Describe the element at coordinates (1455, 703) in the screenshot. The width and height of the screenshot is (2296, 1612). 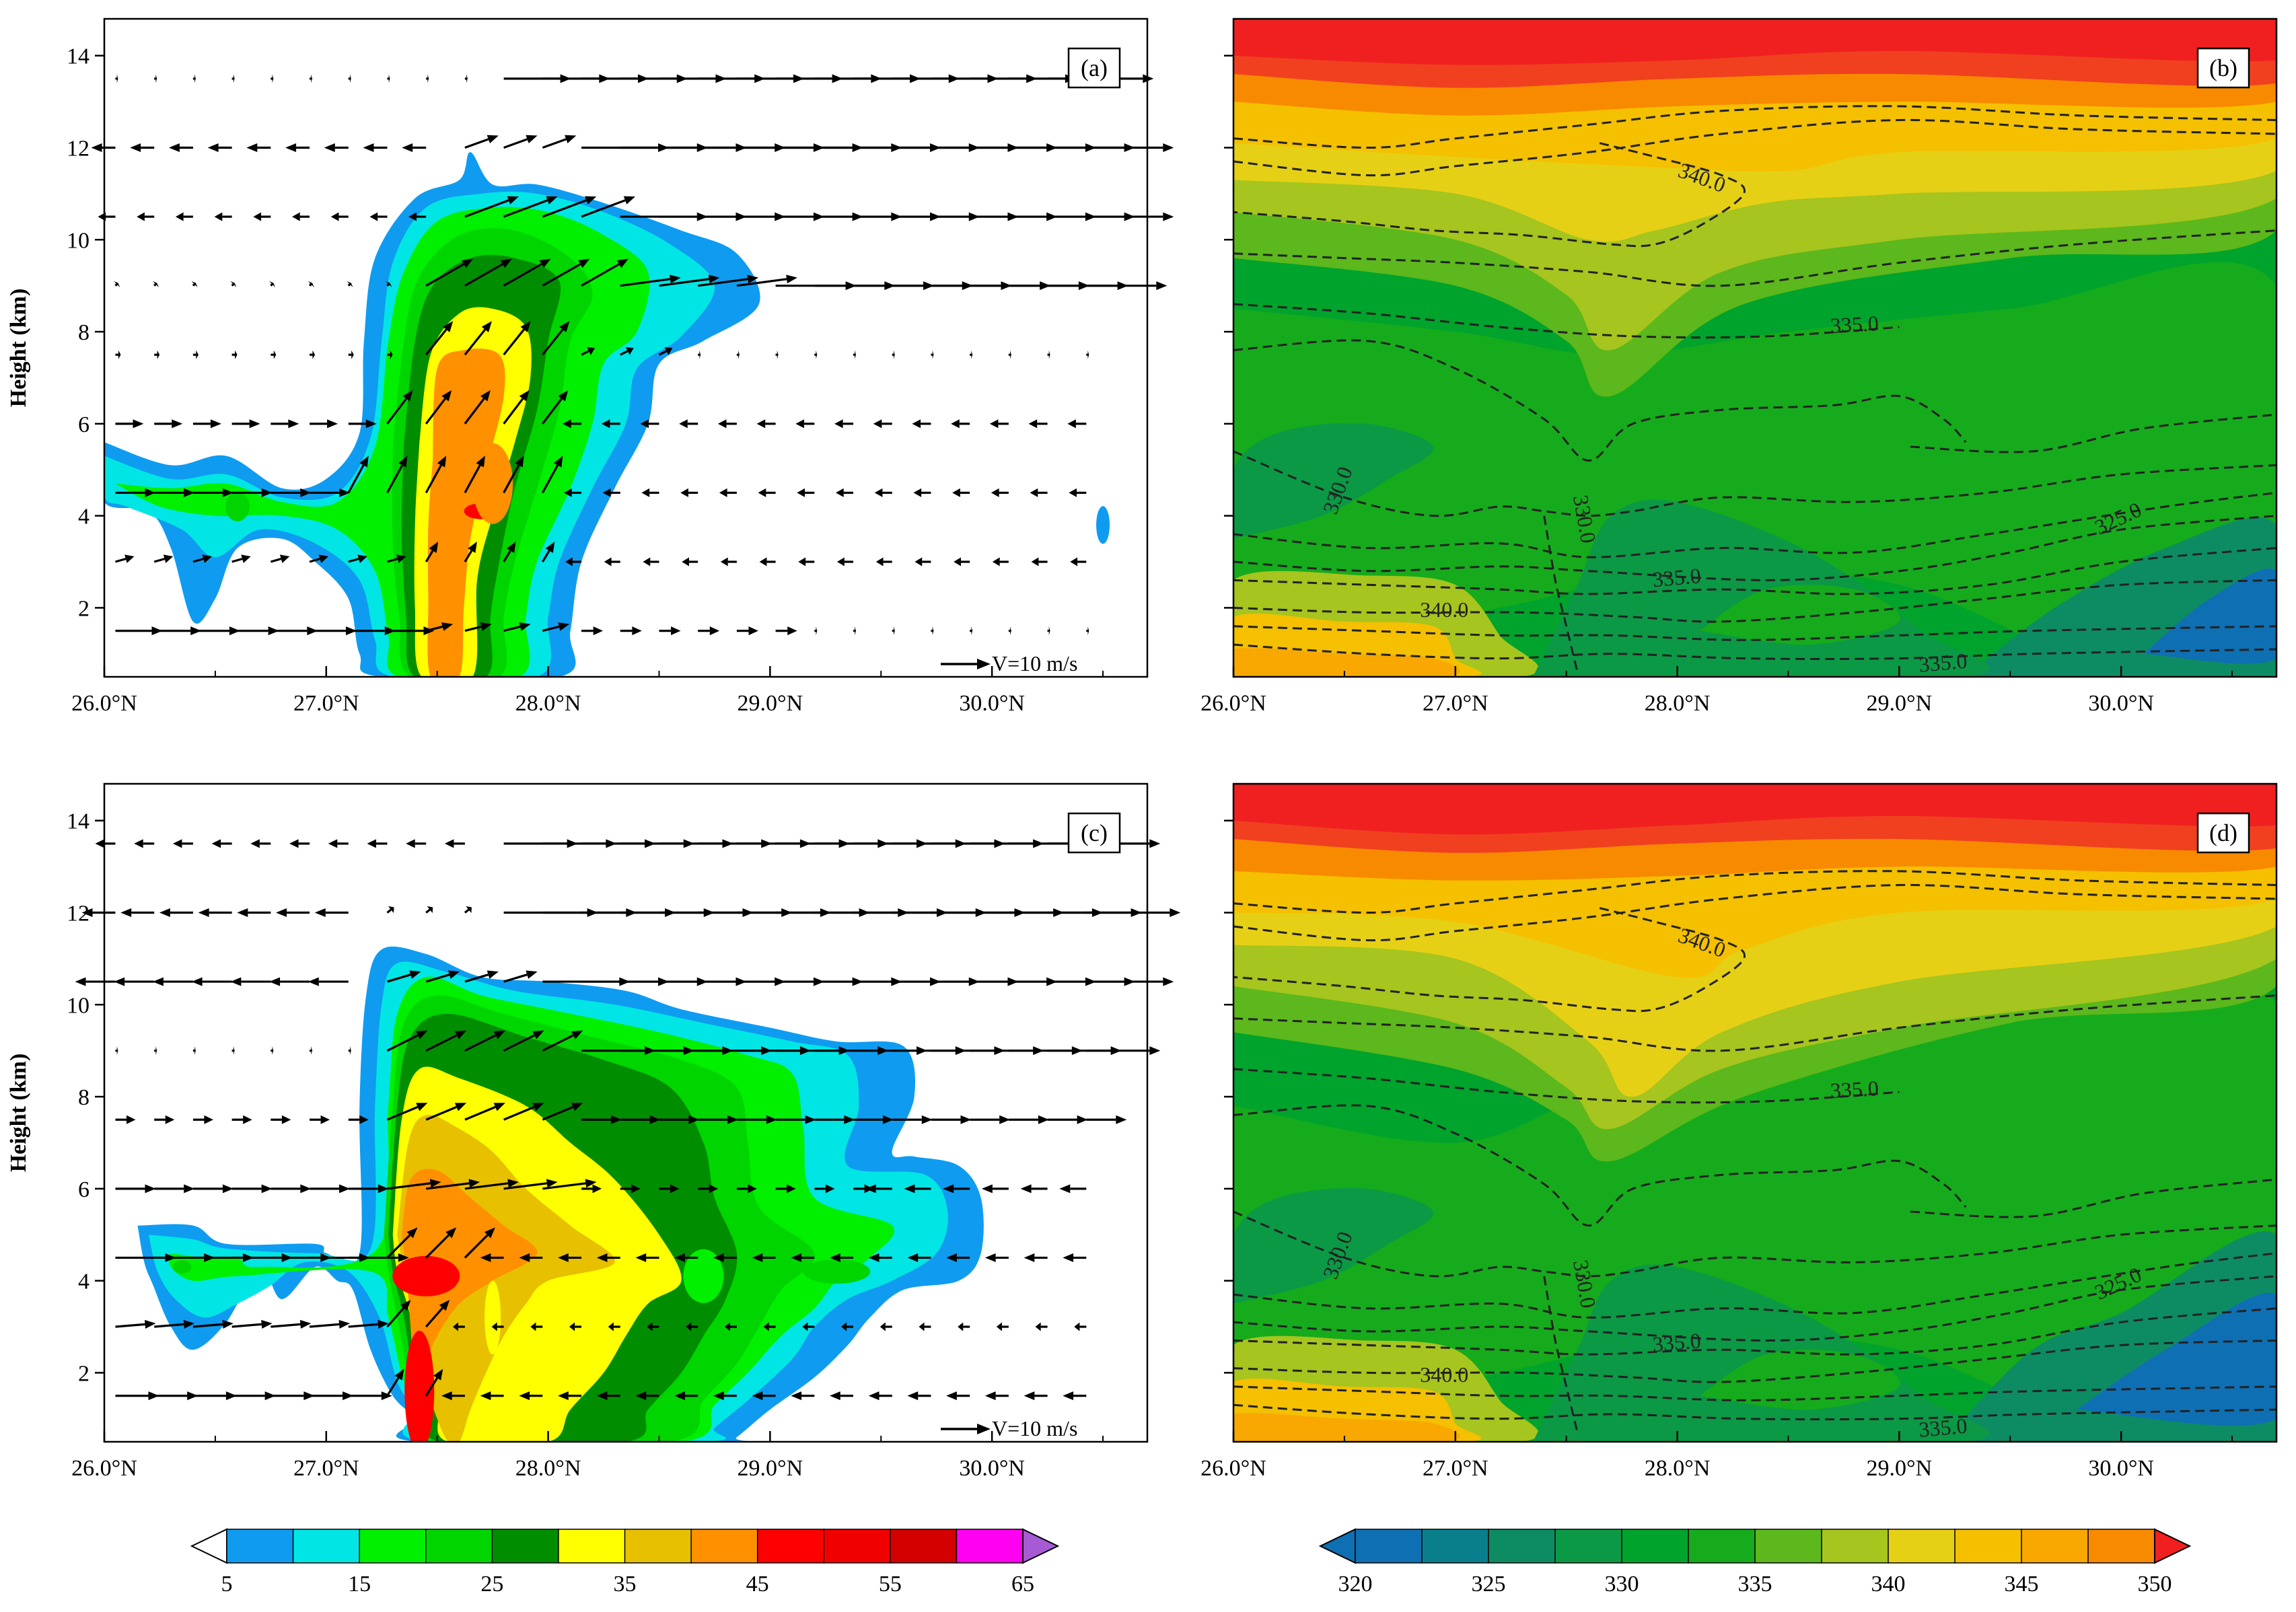
I see `x-tick-label: 27.0°N` at that location.